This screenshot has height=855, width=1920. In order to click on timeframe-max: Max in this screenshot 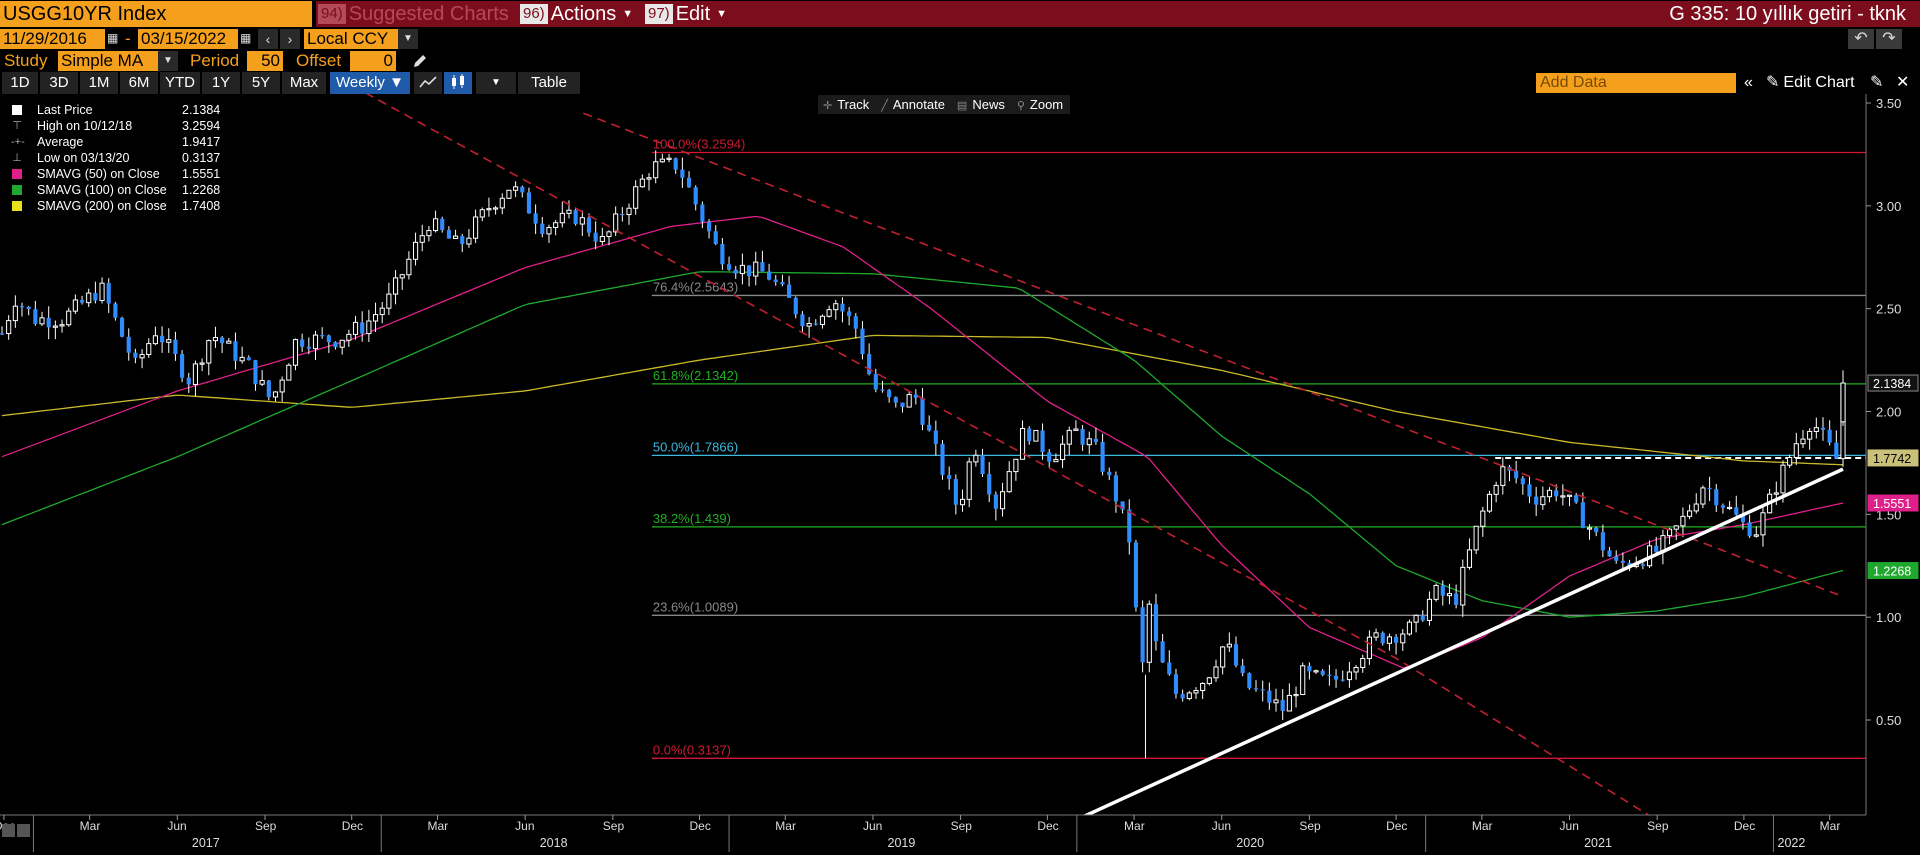, I will do `click(304, 83)`.